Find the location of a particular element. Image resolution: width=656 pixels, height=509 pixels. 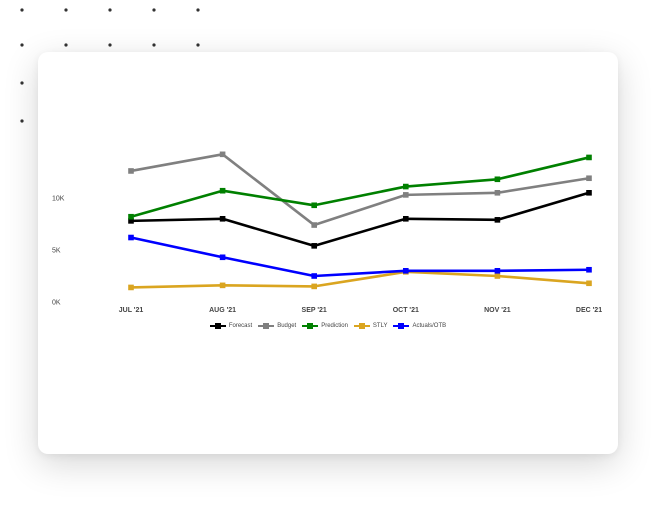

y-tick-label: 10K is located at coordinates (58, 199).